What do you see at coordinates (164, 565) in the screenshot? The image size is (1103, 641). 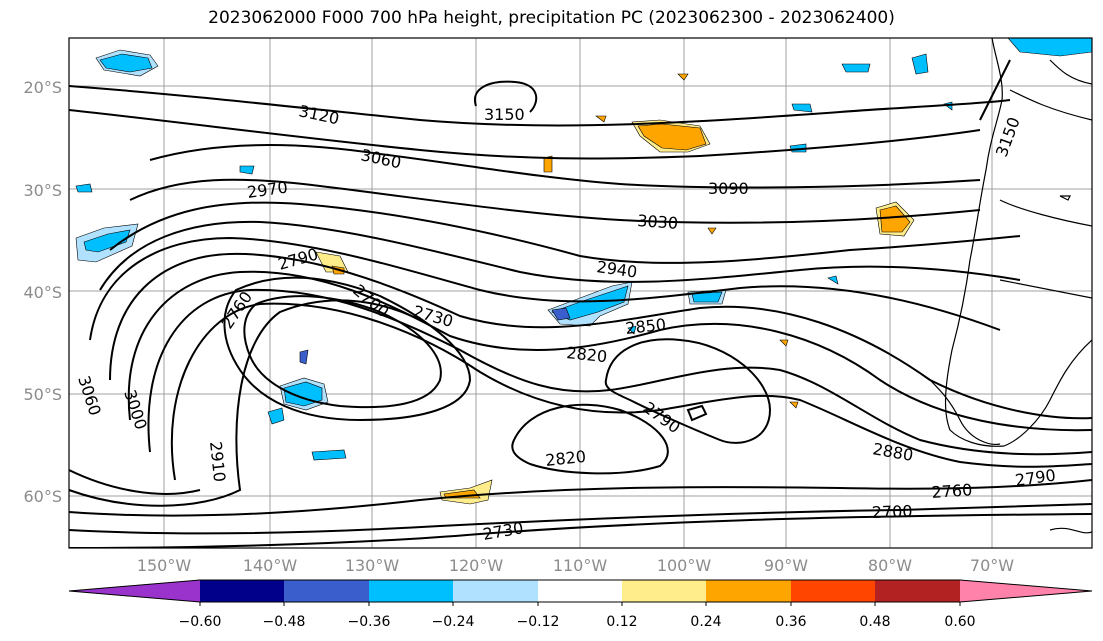 I see `lon-label: 150°W` at bounding box center [164, 565].